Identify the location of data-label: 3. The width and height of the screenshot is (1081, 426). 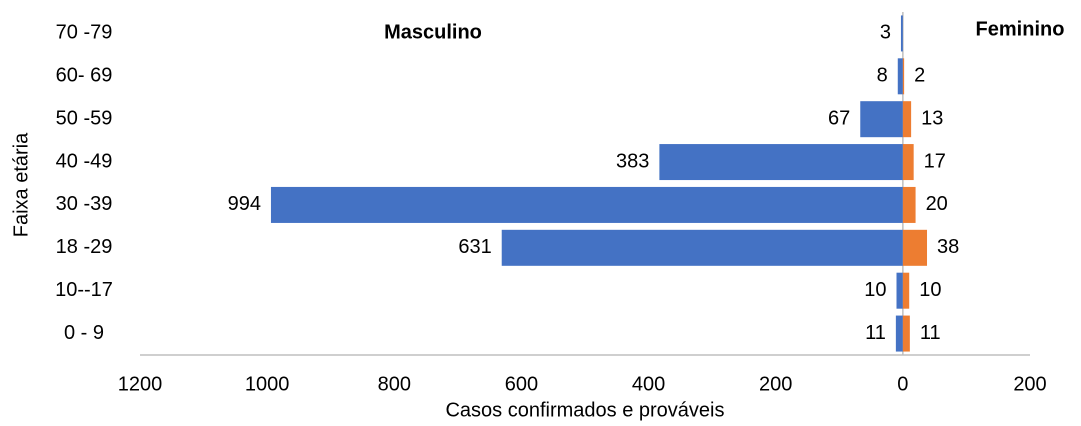
(885, 33).